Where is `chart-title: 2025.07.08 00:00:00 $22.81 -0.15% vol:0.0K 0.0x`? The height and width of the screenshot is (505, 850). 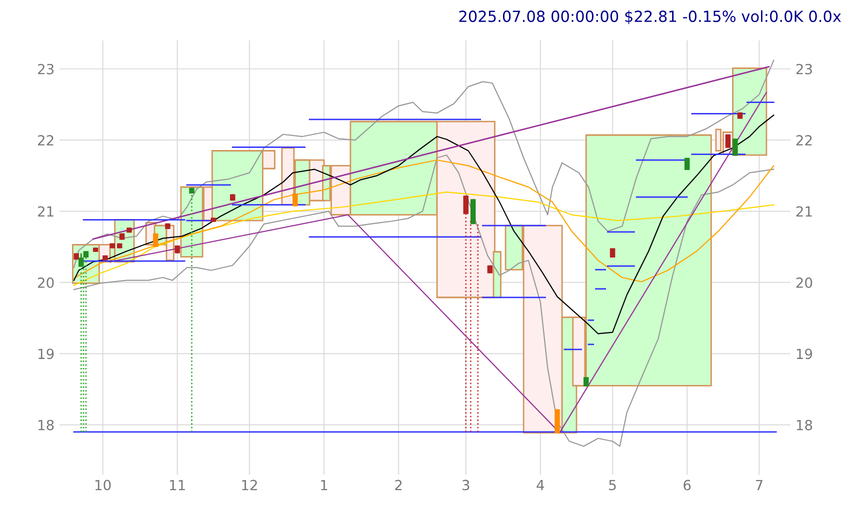 chart-title: 2025.07.08 00:00:00 $22.81 -0.15% vol:0.0K 0.0x is located at coordinates (650, 17).